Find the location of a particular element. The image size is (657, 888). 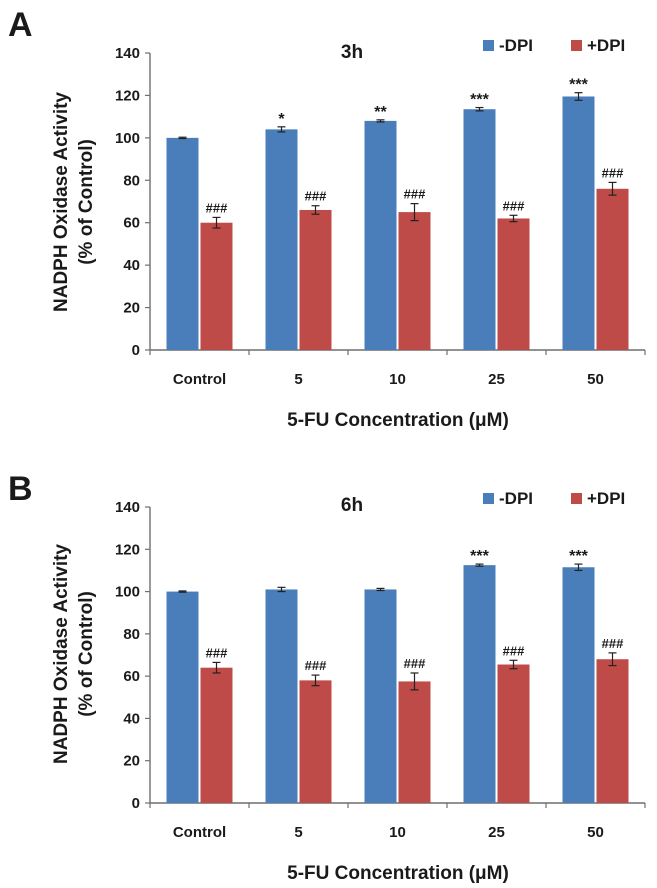

panel-a-letter: A is located at coordinates (20, 25).